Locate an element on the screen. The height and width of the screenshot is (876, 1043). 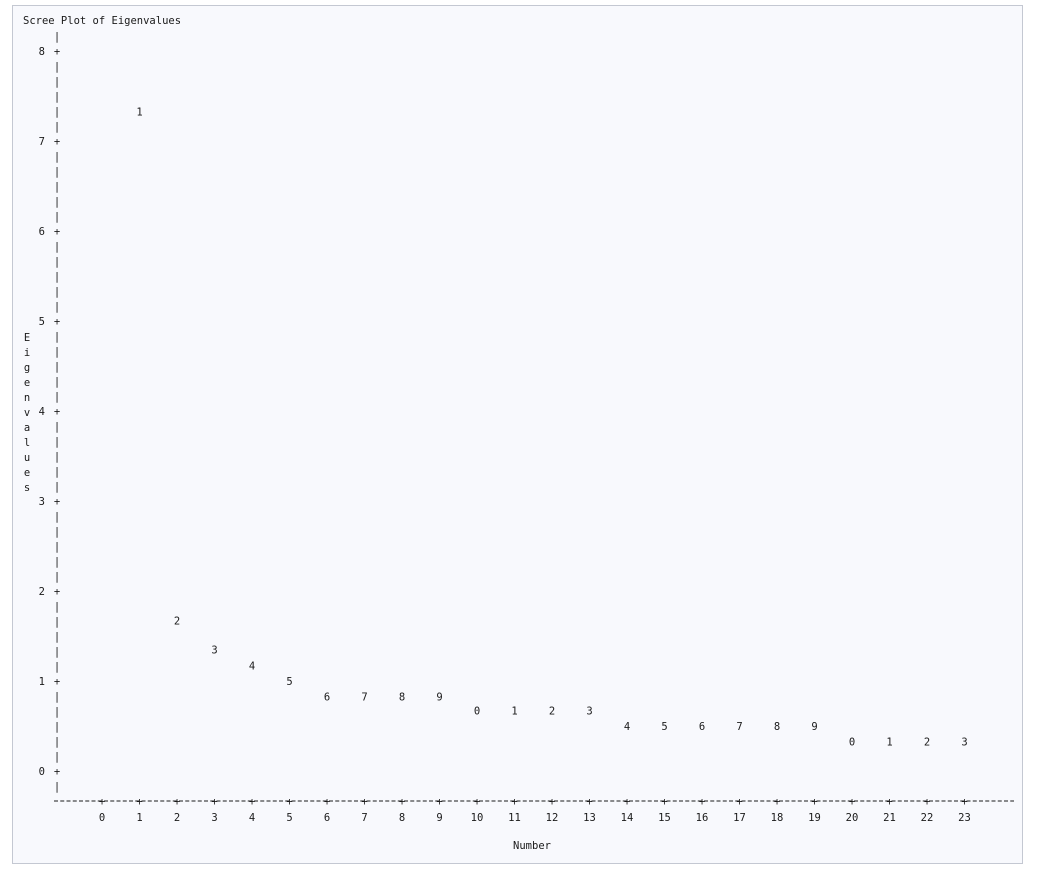
y-axis-label-letter: a is located at coordinates (27, 428).